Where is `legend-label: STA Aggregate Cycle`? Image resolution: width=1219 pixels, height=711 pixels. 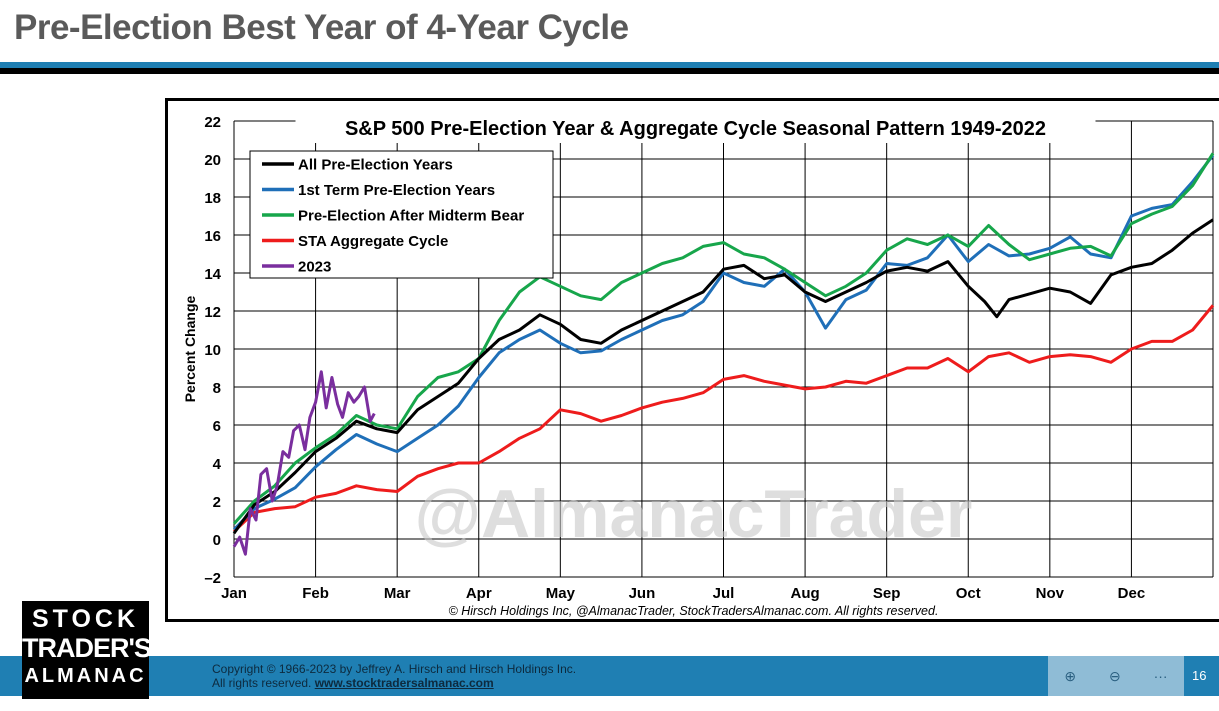
legend-label: STA Aggregate Cycle is located at coordinates (373, 241).